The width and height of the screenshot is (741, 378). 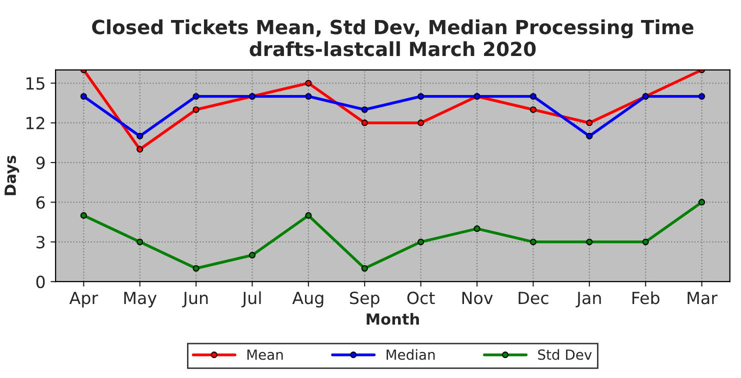 I want to click on x-tick-label: Jul, so click(x=251, y=299).